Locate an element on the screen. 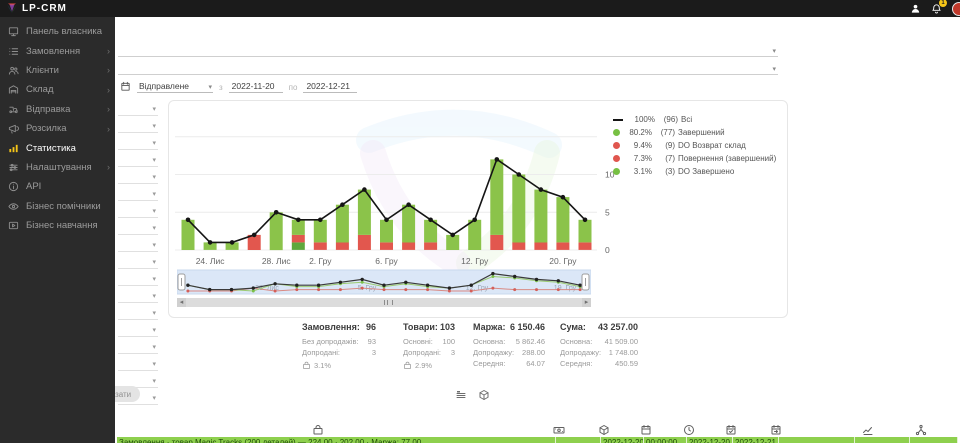 This screenshot has width=960, height=443. users-icon is located at coordinates (921, 429).